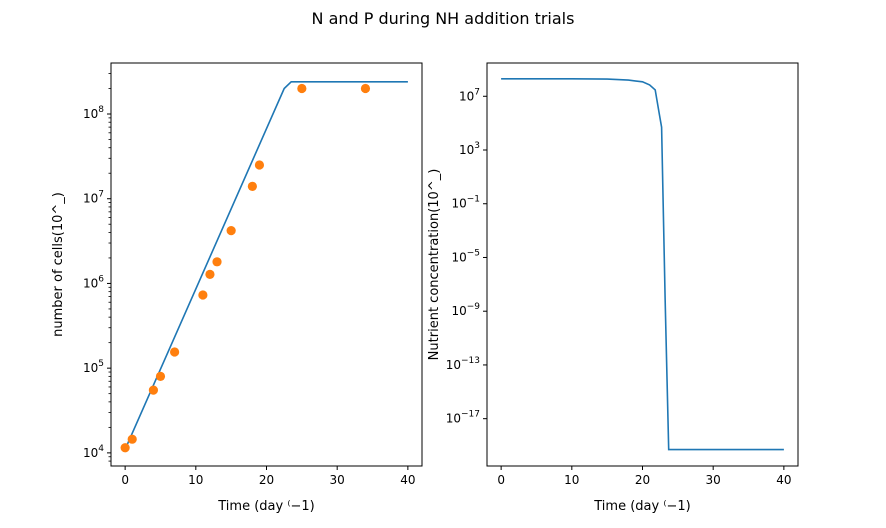 This screenshot has width=886, height=528. What do you see at coordinates (434, 265) in the screenshot?
I see `y-axis-label: Nutrient concentration(10^_)` at bounding box center [434, 265].